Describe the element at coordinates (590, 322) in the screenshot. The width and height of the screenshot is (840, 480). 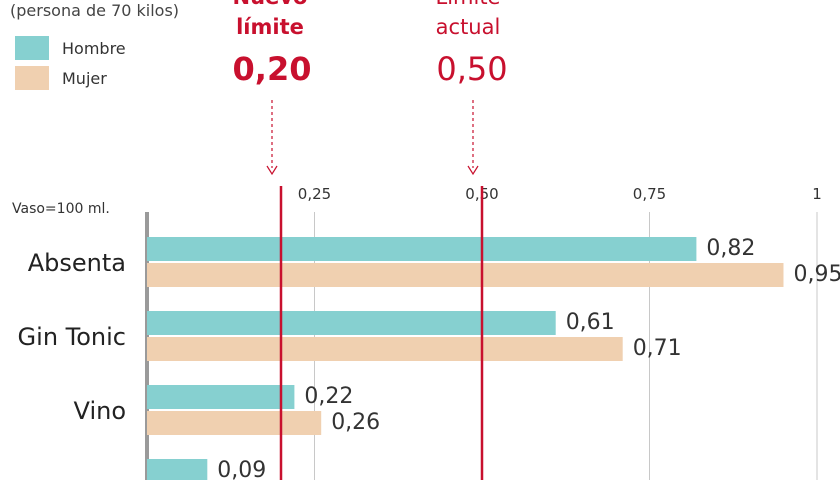
I see `value-label-1-0: 0,61` at that location.